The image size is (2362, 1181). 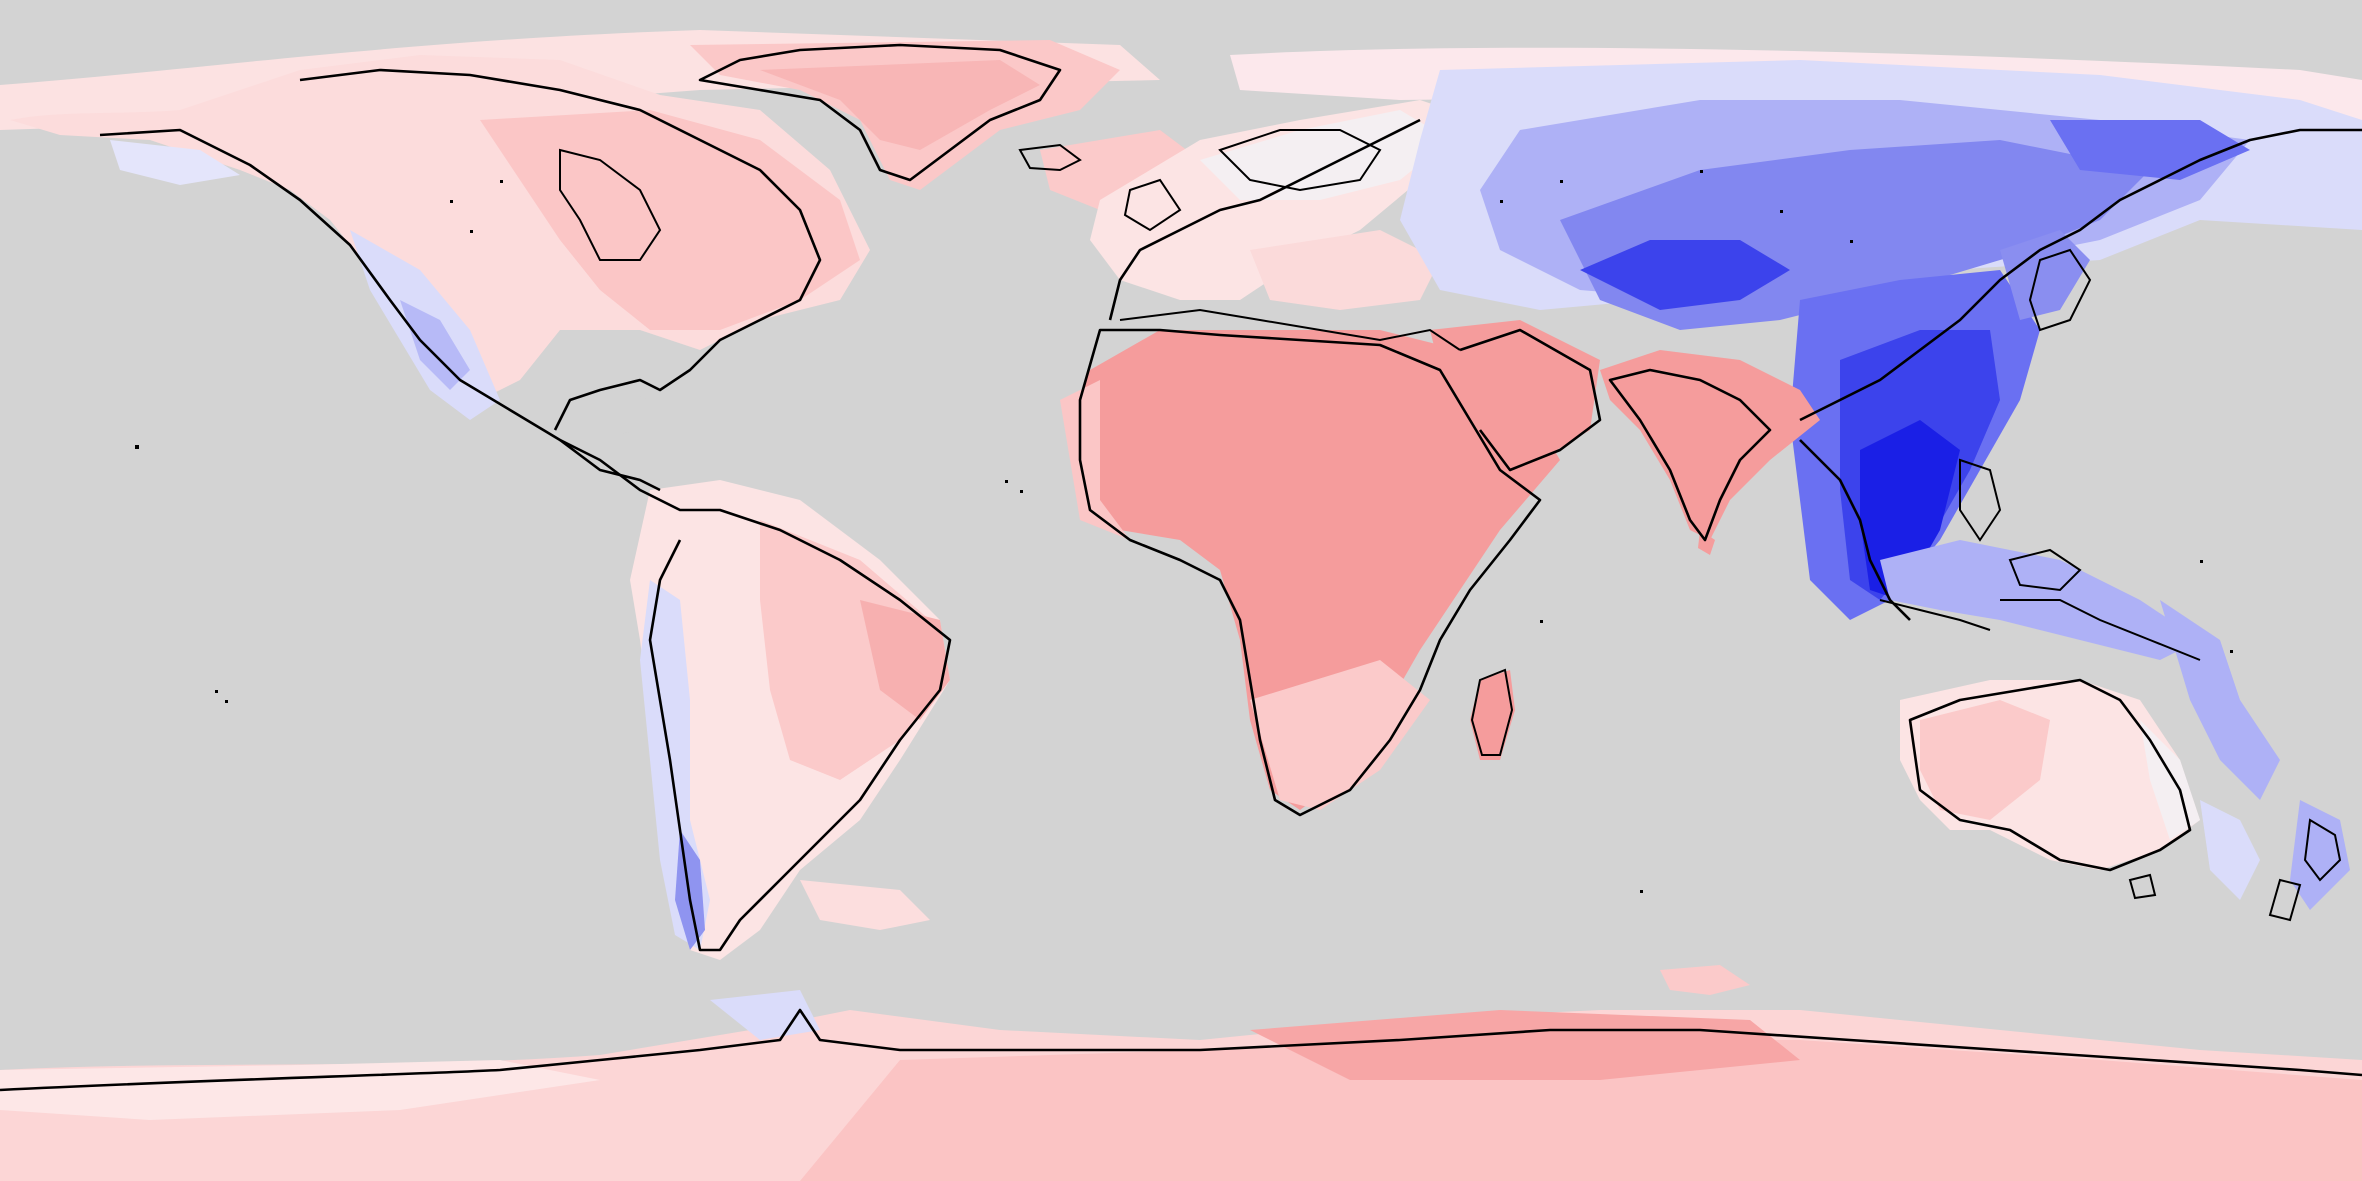 What do you see at coordinates (1515, 395) in the screenshot?
I see `middle-east-region` at bounding box center [1515, 395].